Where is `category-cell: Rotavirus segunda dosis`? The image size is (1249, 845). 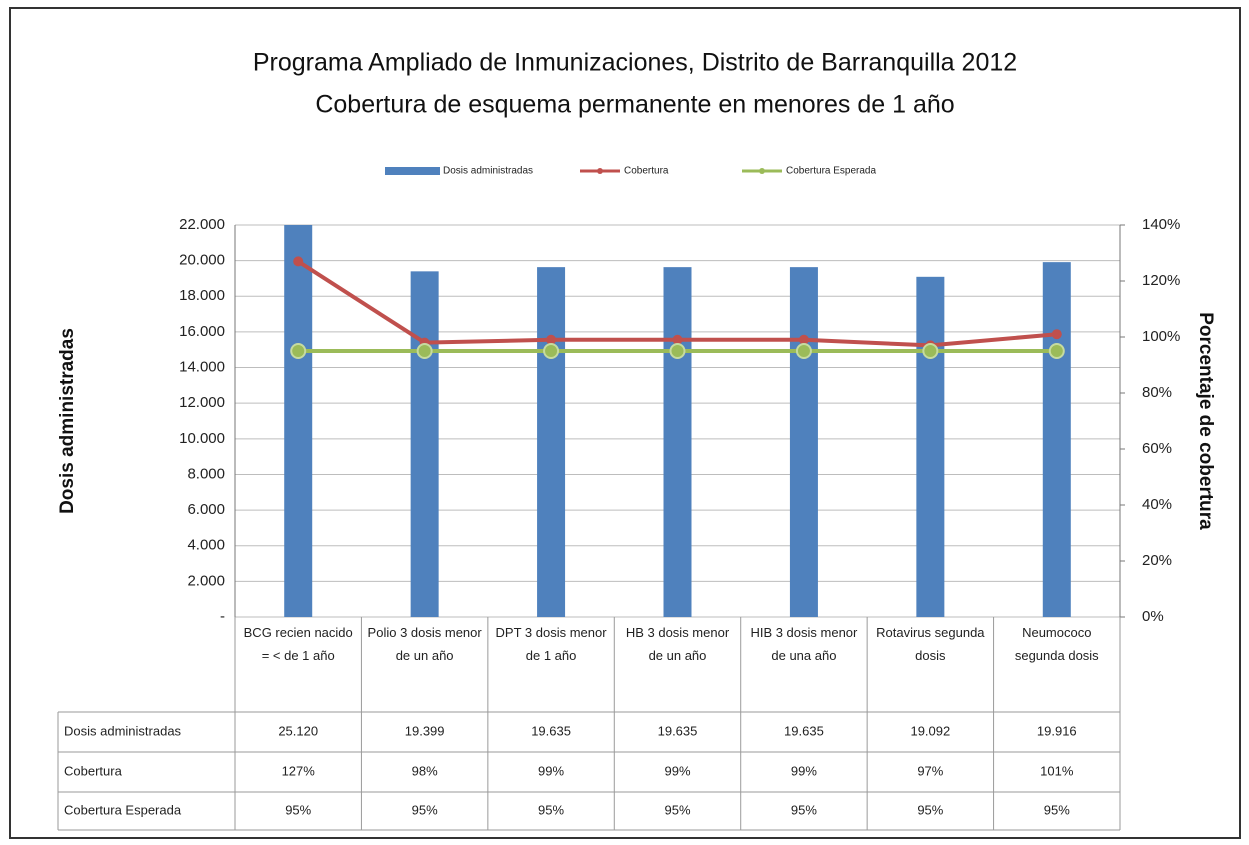 category-cell: Rotavirus segunda dosis is located at coordinates (930, 644).